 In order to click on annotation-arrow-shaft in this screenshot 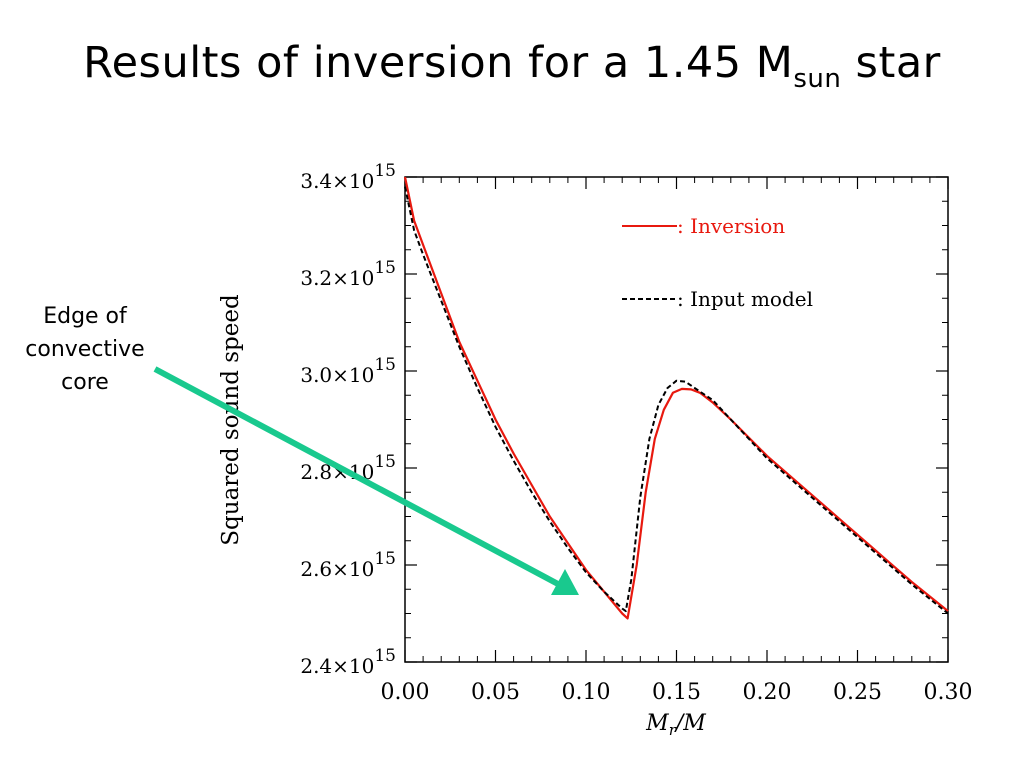, I will do `click(356, 476)`.